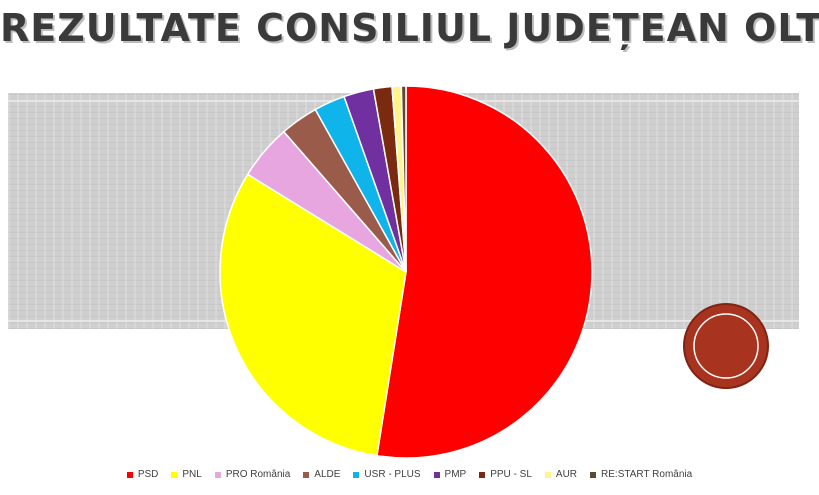 This screenshot has height=495, width=819. What do you see at coordinates (327, 474) in the screenshot?
I see `legend-label: ALDE` at bounding box center [327, 474].